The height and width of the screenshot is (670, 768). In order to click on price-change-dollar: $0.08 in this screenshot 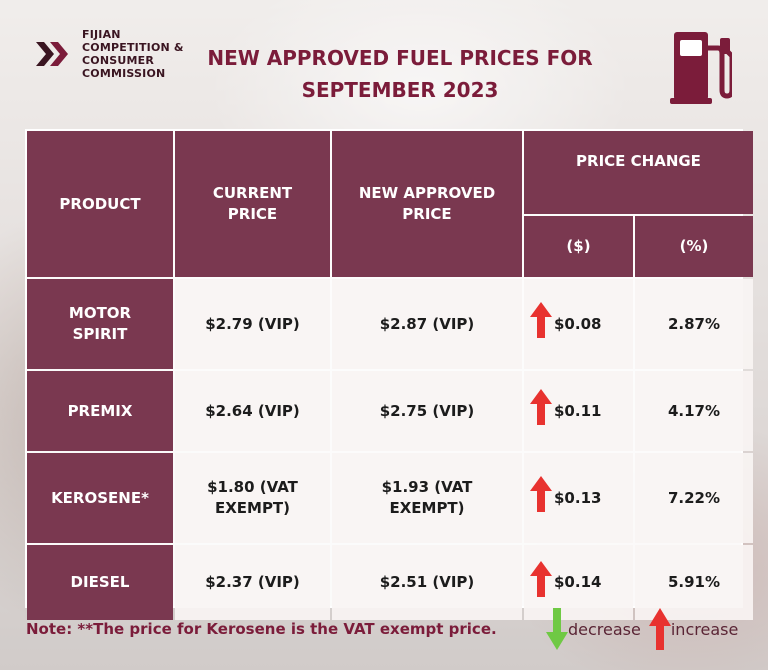, I will do `click(578, 324)`.